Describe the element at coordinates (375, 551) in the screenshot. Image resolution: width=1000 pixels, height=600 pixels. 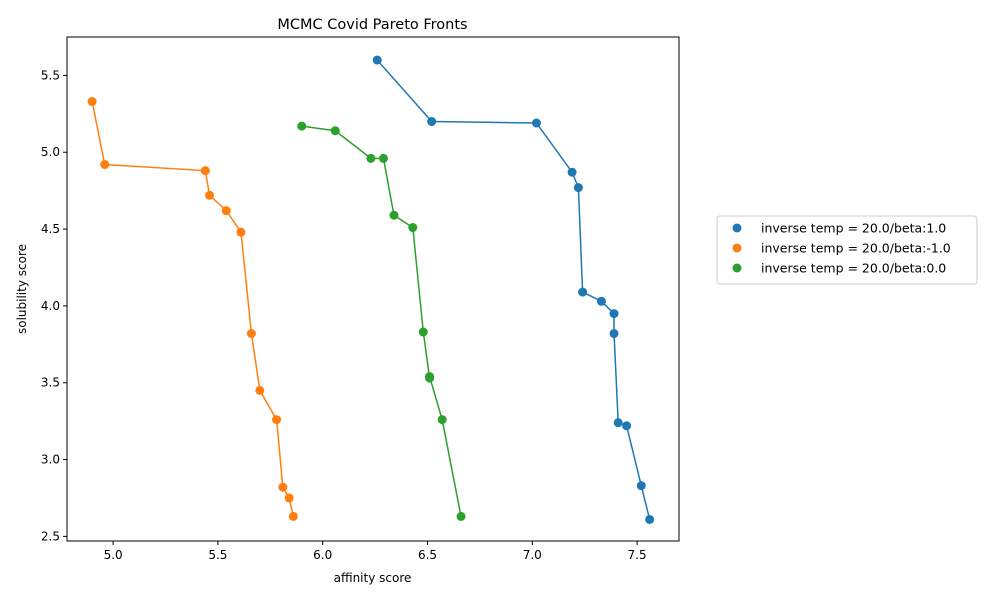
I see `x-axis: 5.0 5.5 6.0 6.5 7.0 7.5` at that location.